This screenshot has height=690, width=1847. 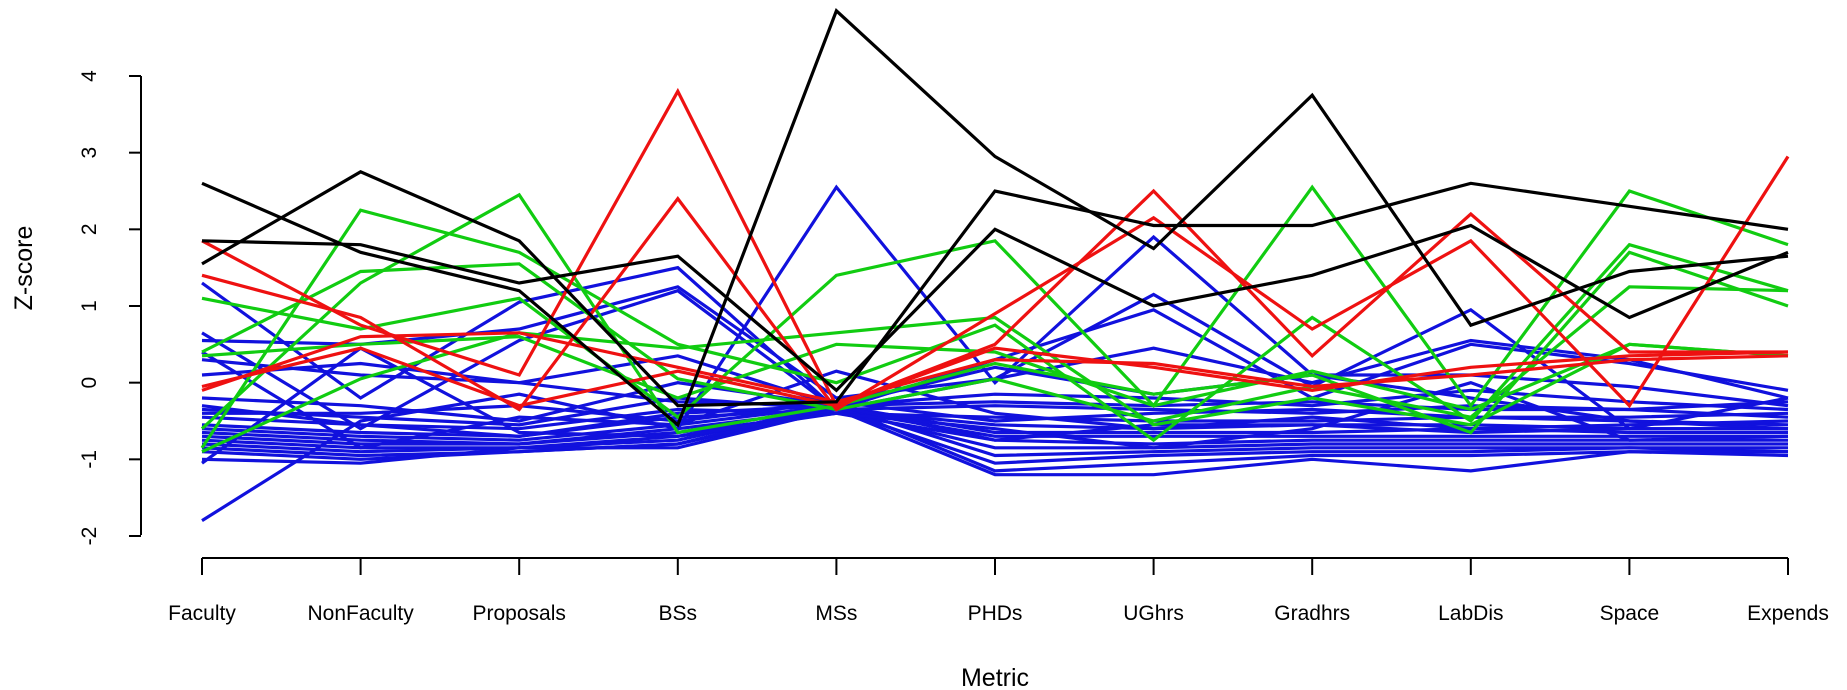 What do you see at coordinates (836, 613) in the screenshot?
I see `x-tick-label-mss: MSs` at bounding box center [836, 613].